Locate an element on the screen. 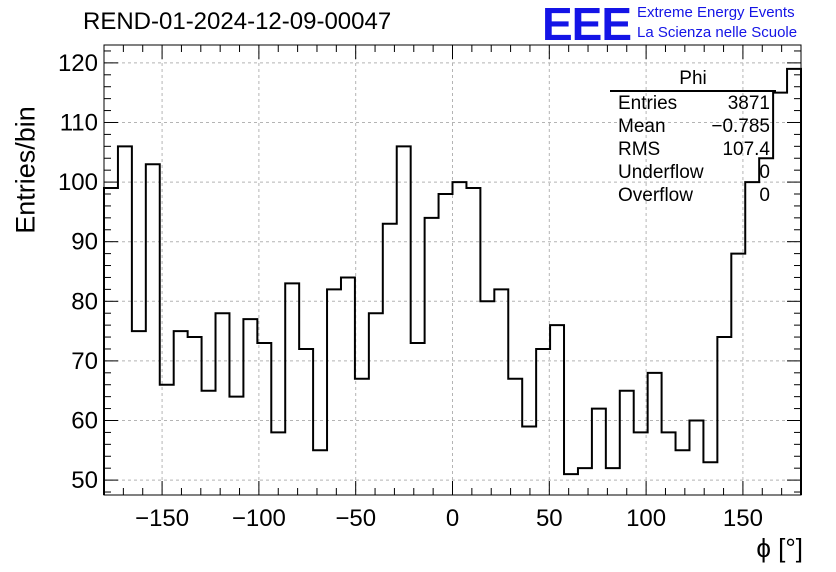 The height and width of the screenshot is (572, 836). x-tick-label: 0 is located at coordinates (452, 518).